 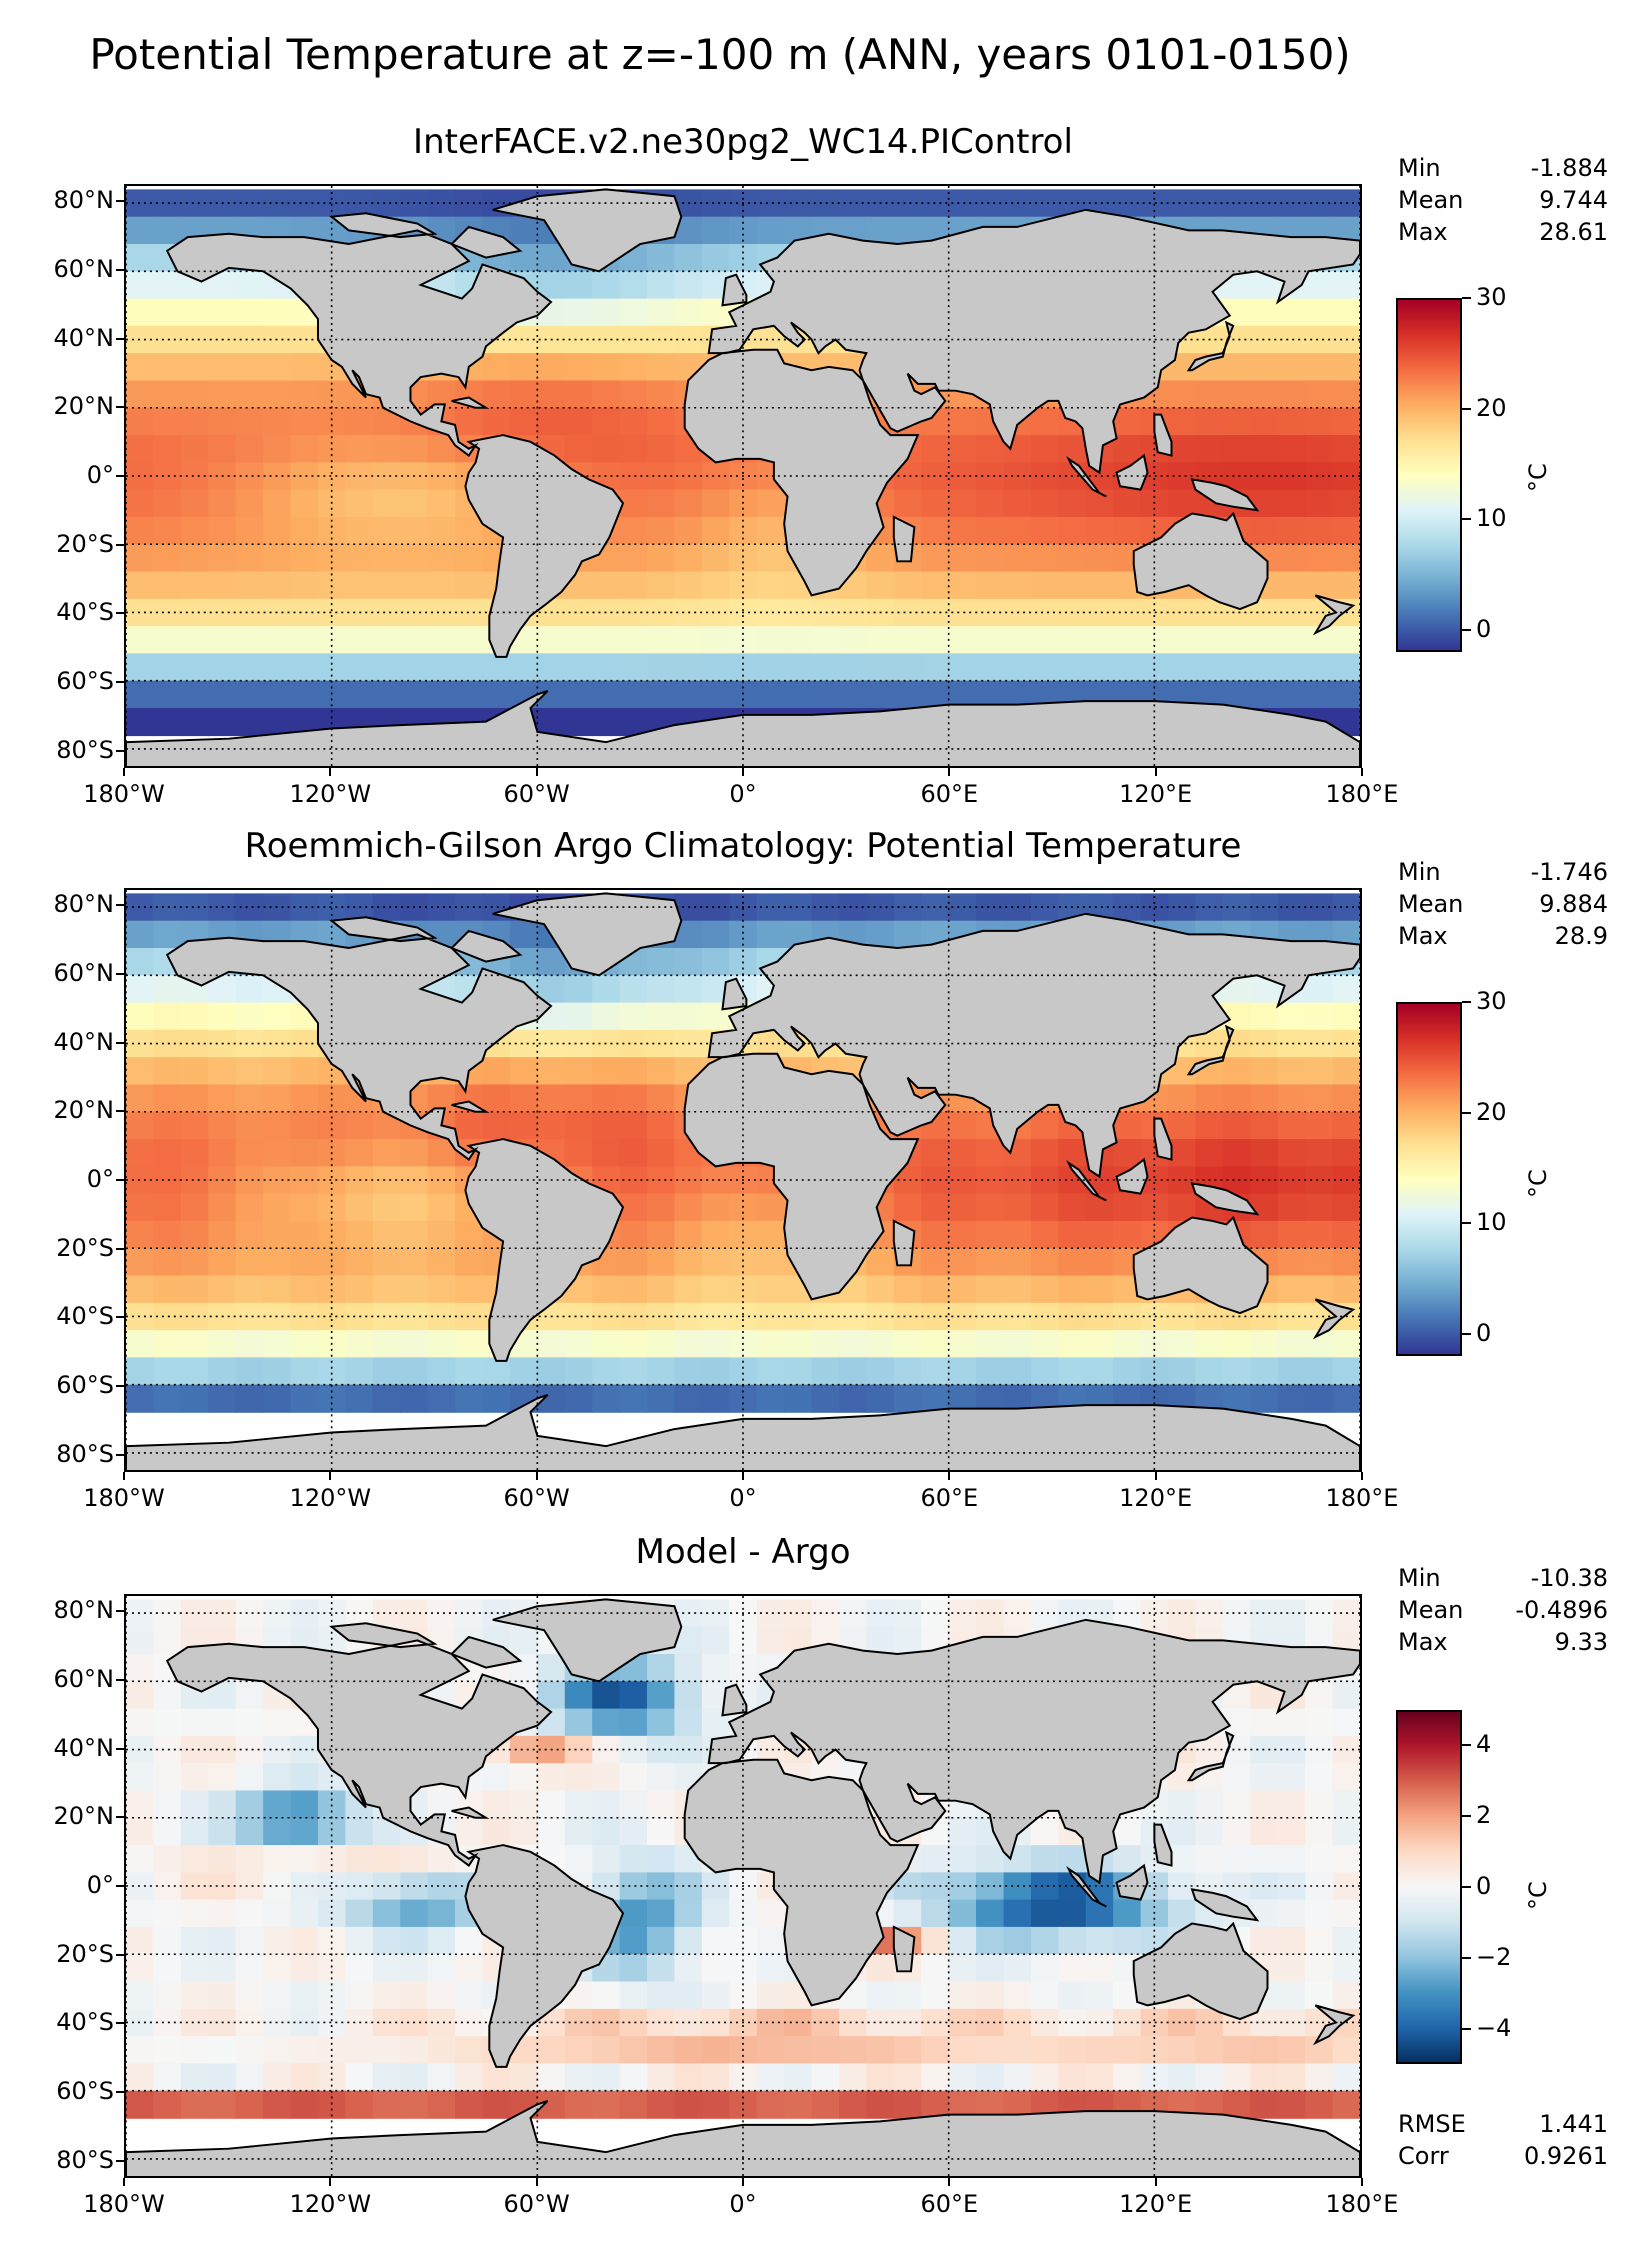 What do you see at coordinates (1569, 168) in the screenshot?
I see `stat-min: -1.884` at bounding box center [1569, 168].